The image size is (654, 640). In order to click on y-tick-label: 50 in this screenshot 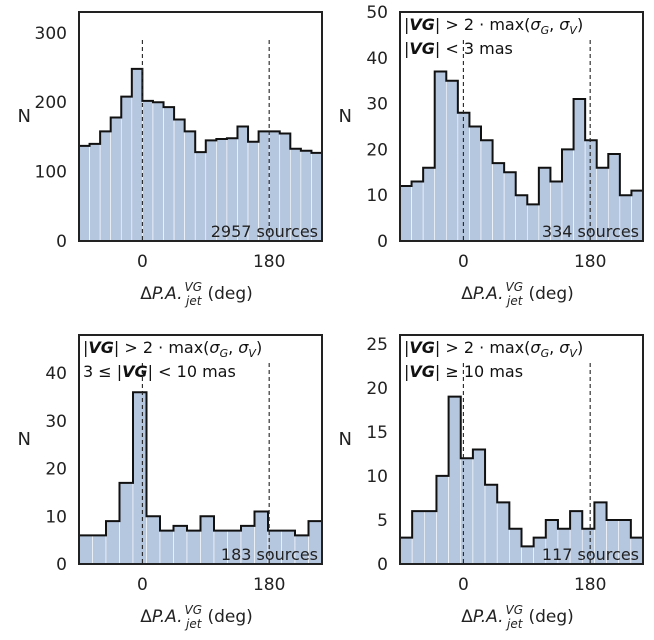, I will do `click(377, 13)`.